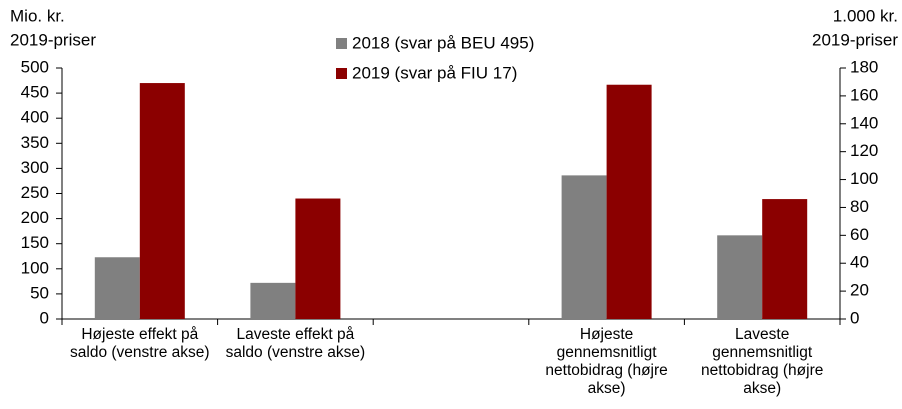 The height and width of the screenshot is (409, 902). Describe the element at coordinates (865, 15) in the screenshot. I see `y2-axis-title: 1.000 kr.` at that location.